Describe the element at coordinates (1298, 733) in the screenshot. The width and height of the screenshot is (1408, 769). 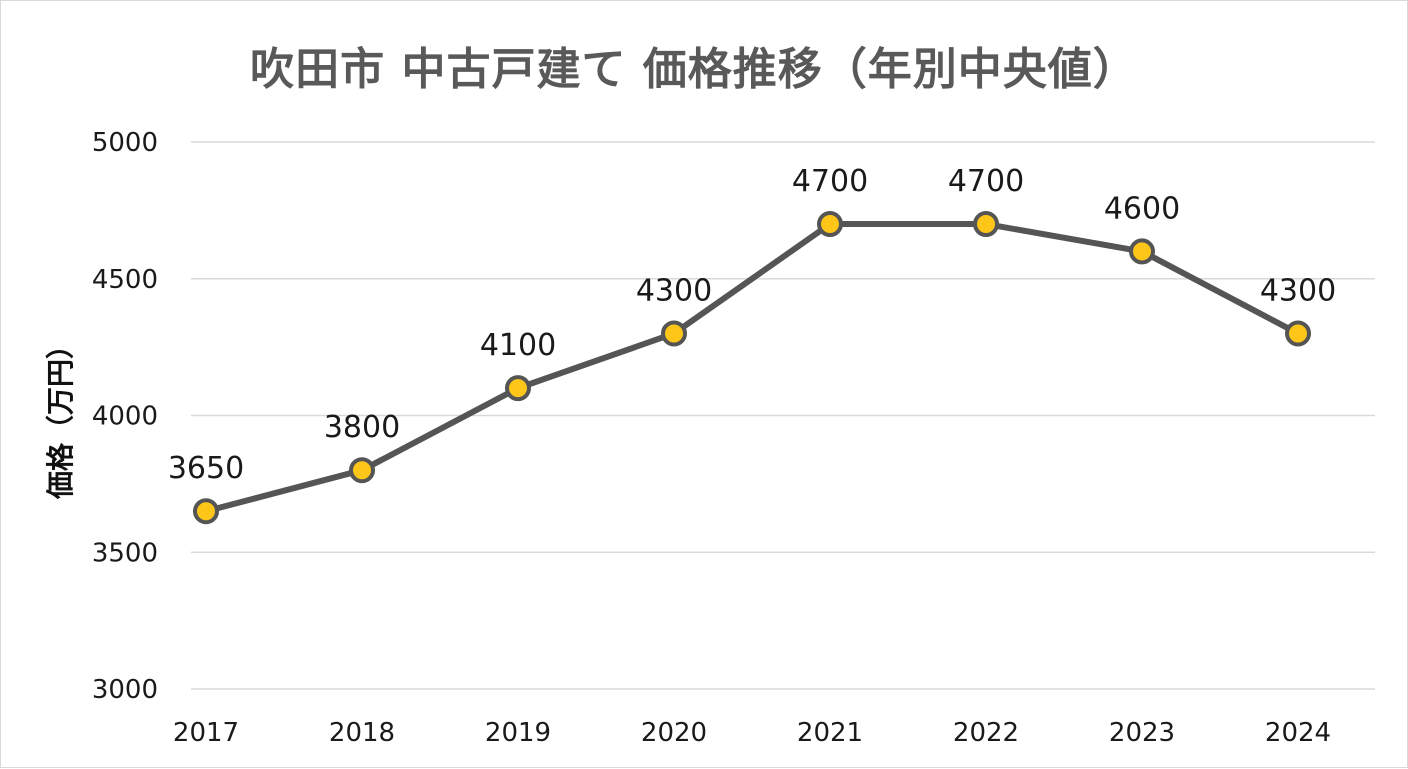
I see `x-tick-label: 2024` at that location.